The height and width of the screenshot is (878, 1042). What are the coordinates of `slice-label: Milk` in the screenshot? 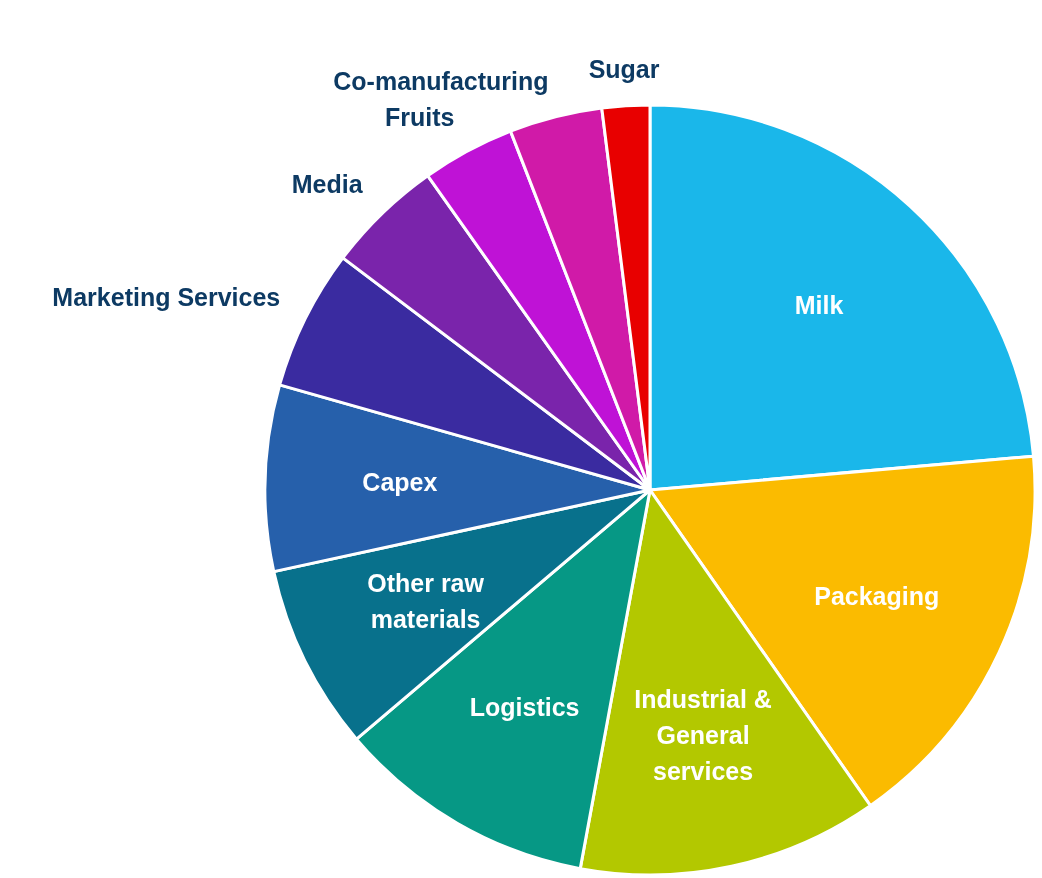 It's located at (819, 305).